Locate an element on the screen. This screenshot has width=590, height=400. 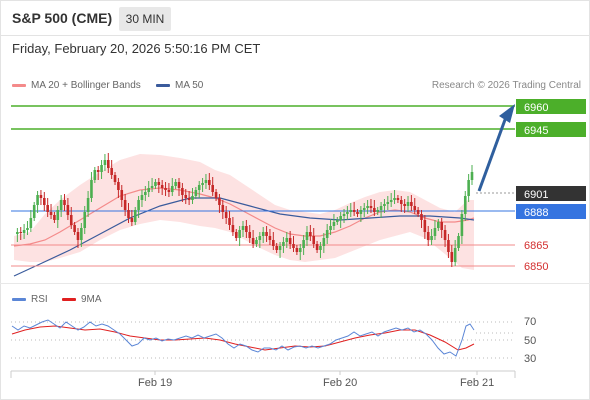
legend-ma20: MA 20 + Bollinger Bands is located at coordinates (76, 85).